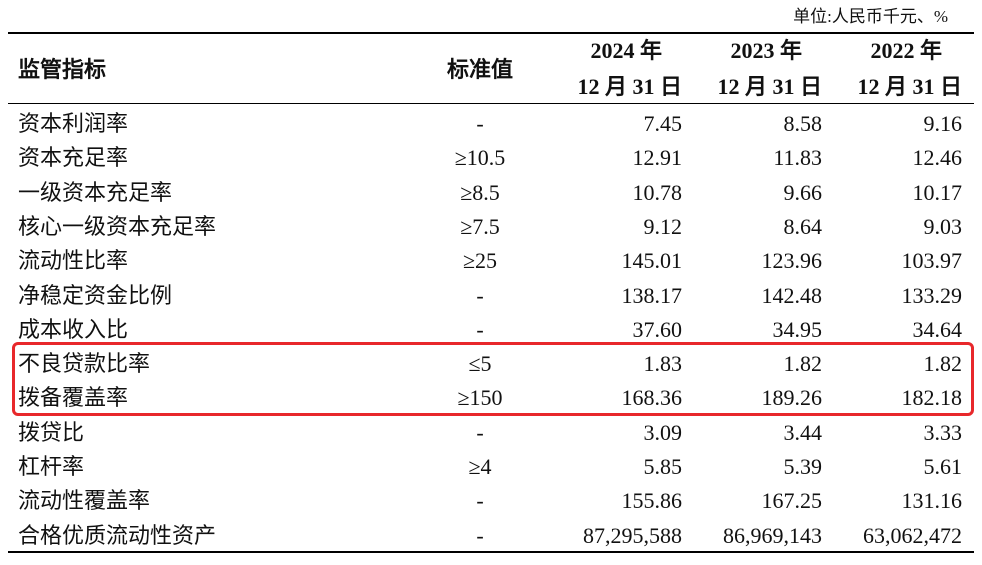 Image resolution: width=982 pixels, height=565 pixels. I want to click on header-standard: 标准值, so click(479, 69).